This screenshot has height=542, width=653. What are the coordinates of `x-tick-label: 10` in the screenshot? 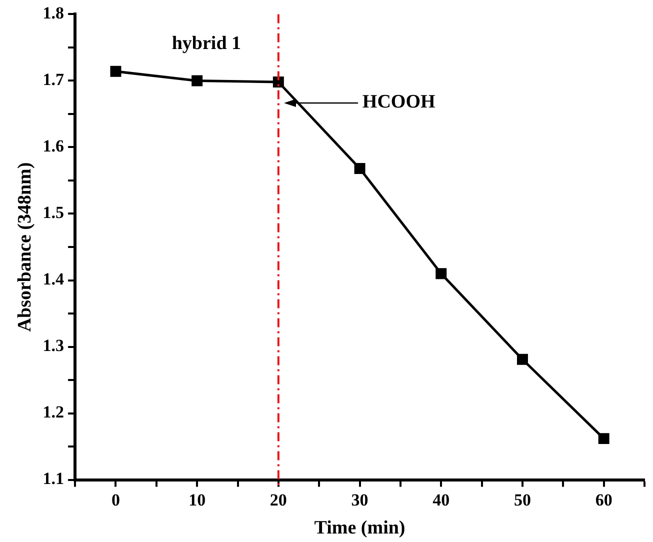 It's located at (197, 500).